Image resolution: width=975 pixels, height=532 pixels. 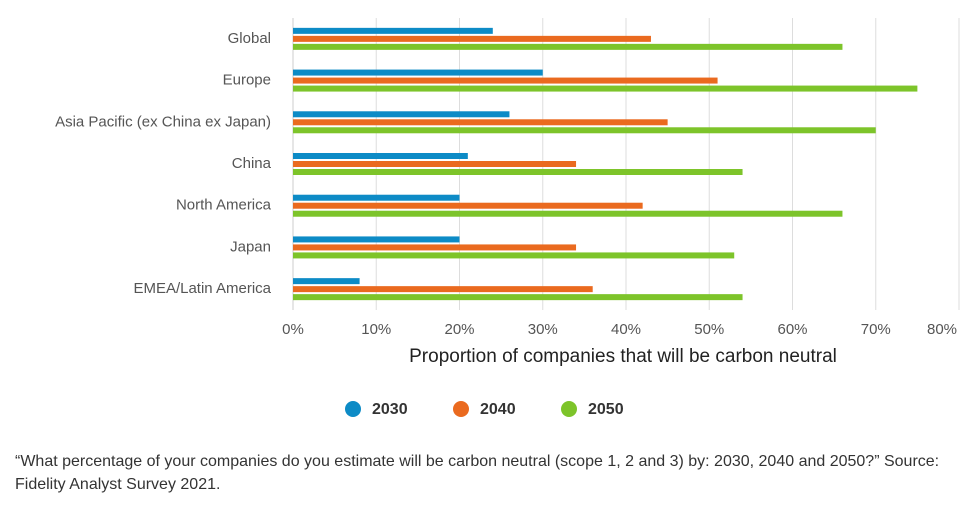 I want to click on y-tick-label: Asia Pacific (ex China ex Japan), so click(x=163, y=121).